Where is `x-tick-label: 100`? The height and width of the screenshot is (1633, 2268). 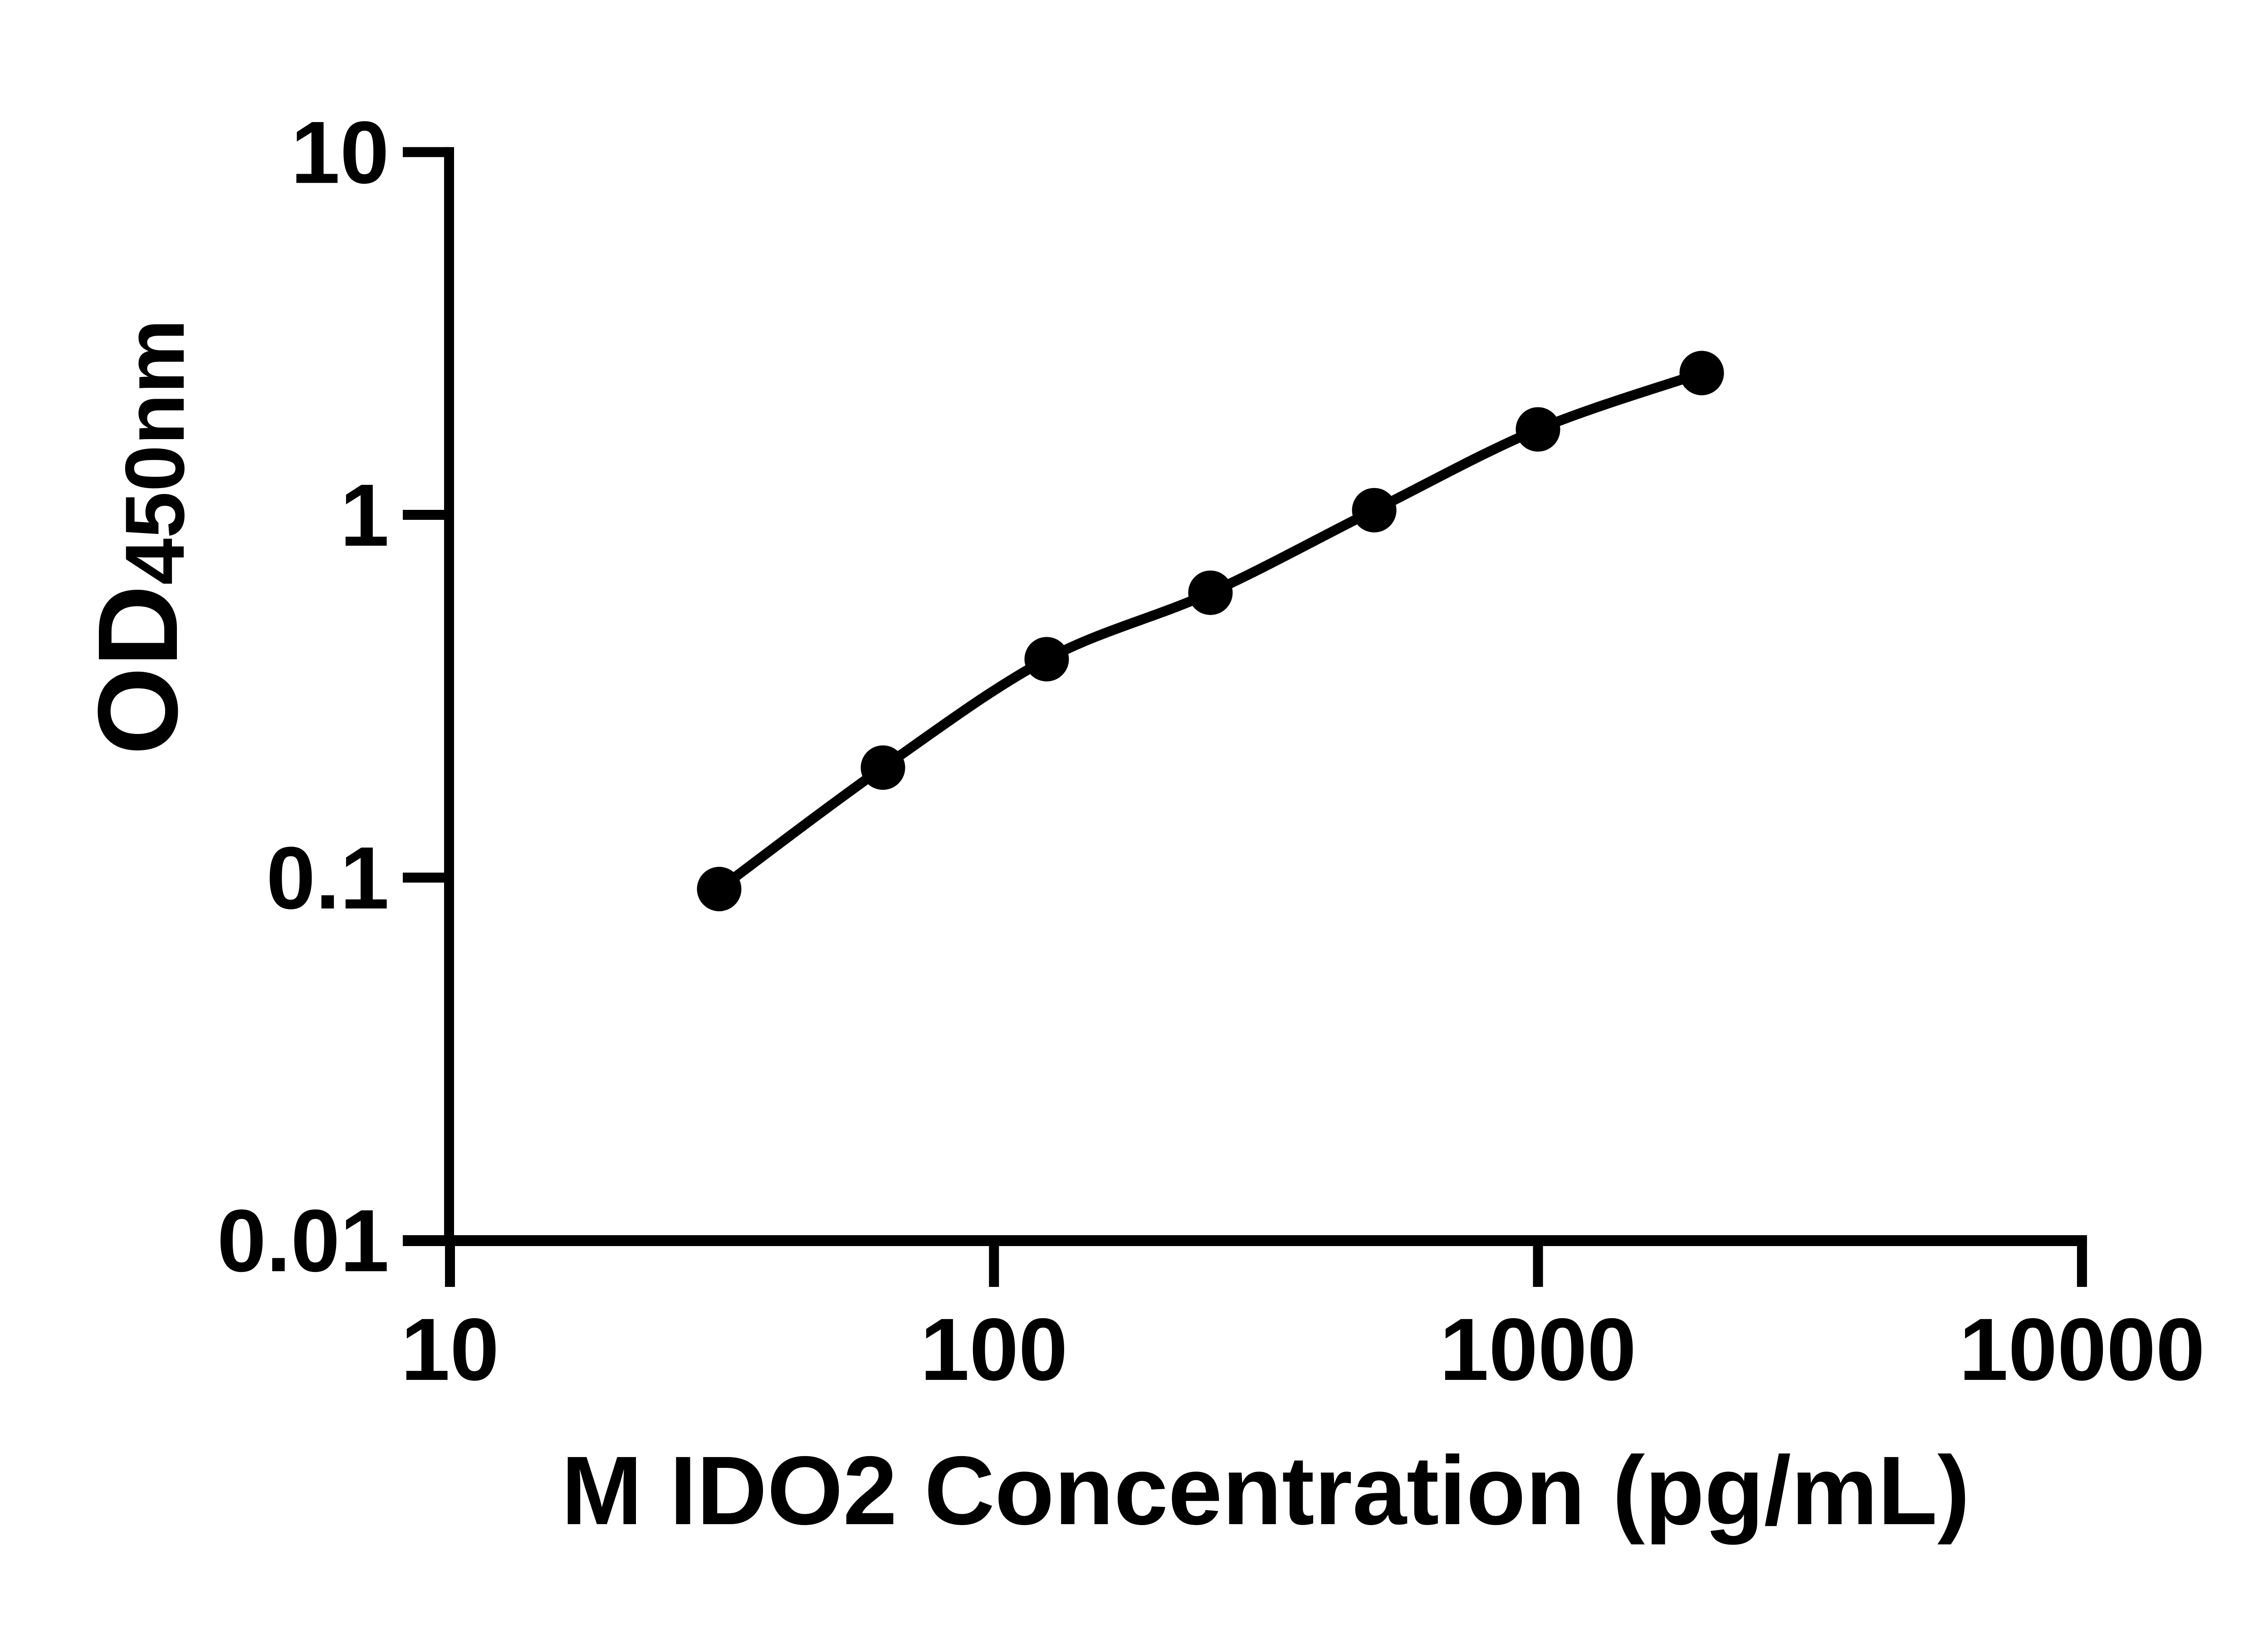
x-tick-label: 100 is located at coordinates (994, 1349).